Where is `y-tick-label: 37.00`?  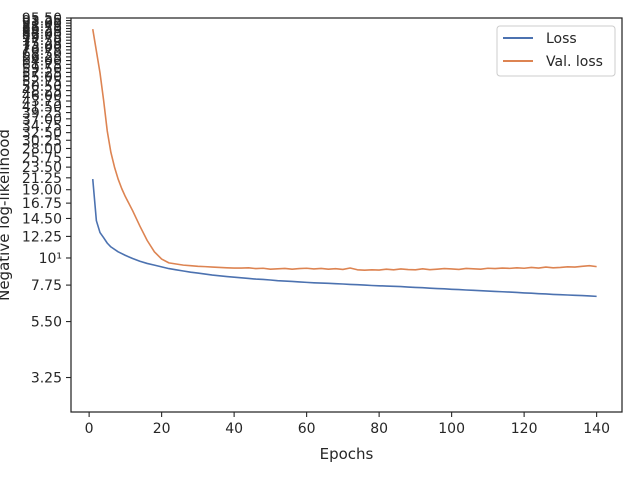
y-tick-label: 37.00 is located at coordinates (42, 120).